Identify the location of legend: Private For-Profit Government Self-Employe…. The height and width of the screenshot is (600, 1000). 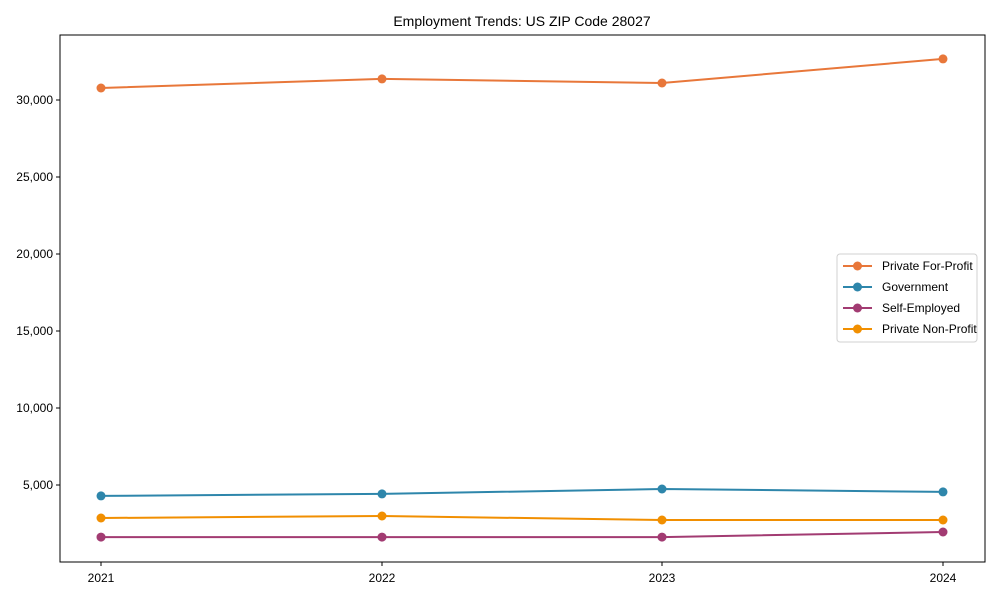
(907, 298).